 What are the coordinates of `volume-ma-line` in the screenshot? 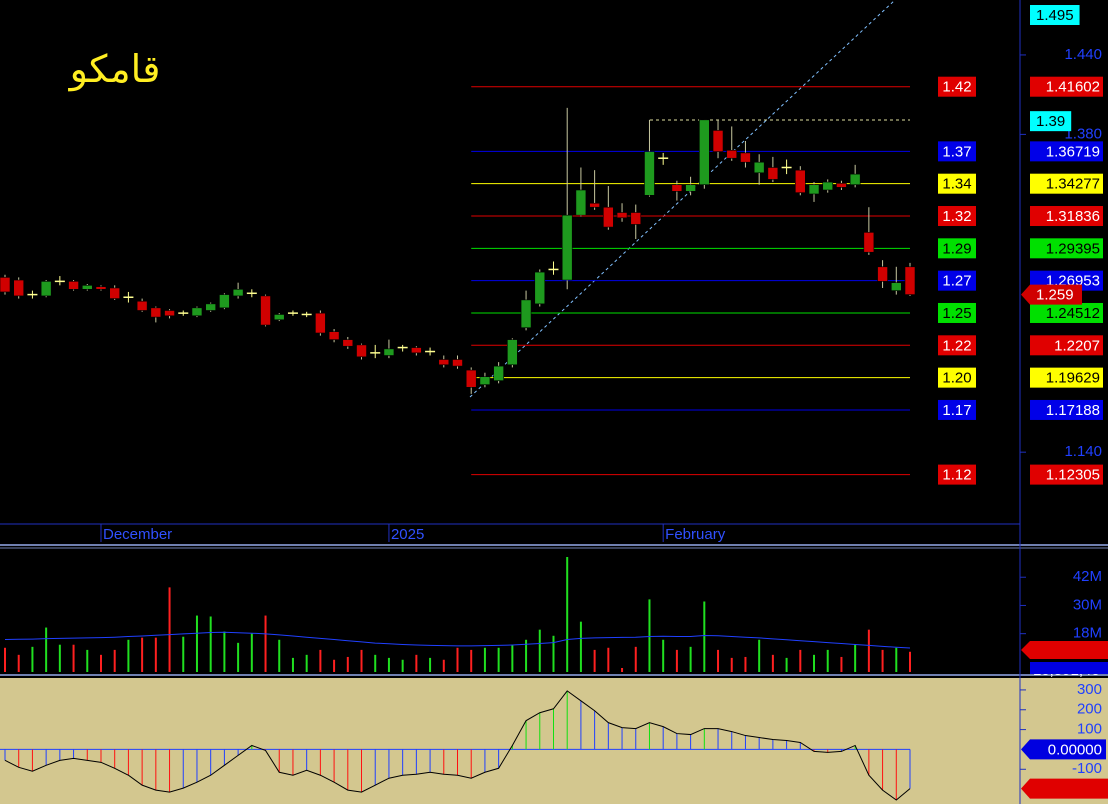 It's located at (457, 640).